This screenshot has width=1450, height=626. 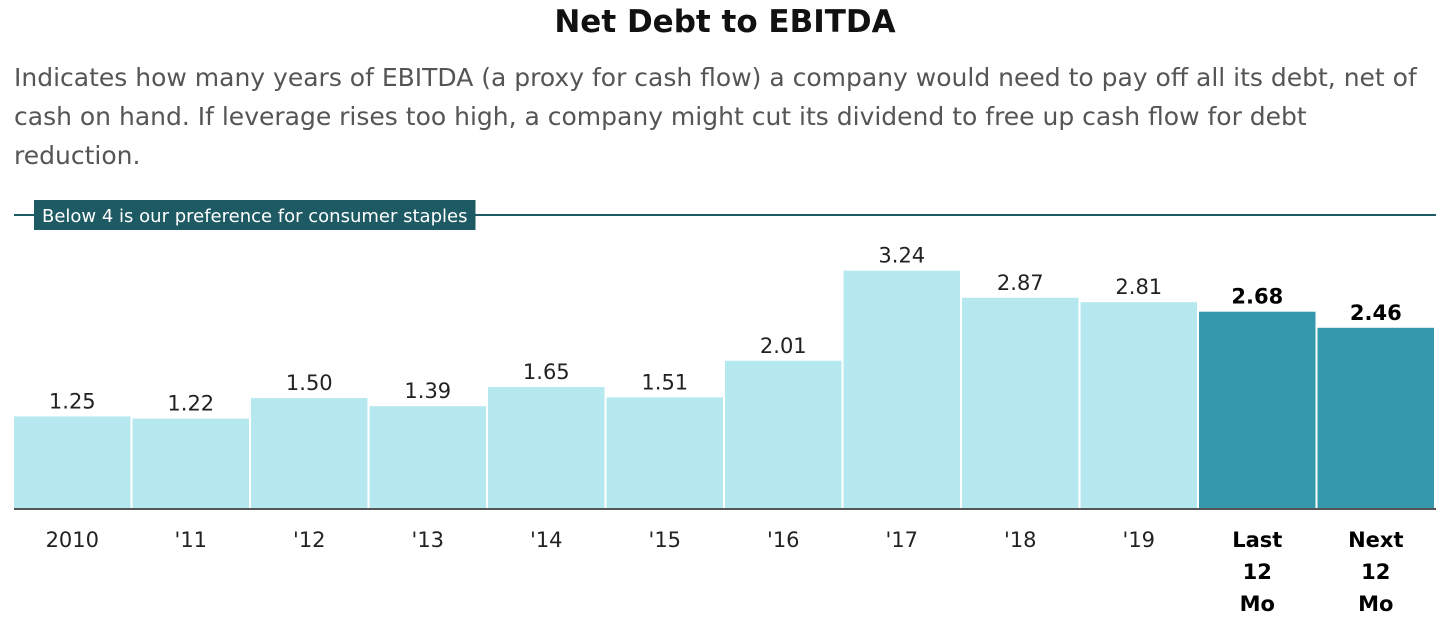 I want to click on x-tick-label-11: Last 12 Mo, so click(x=1257, y=572).